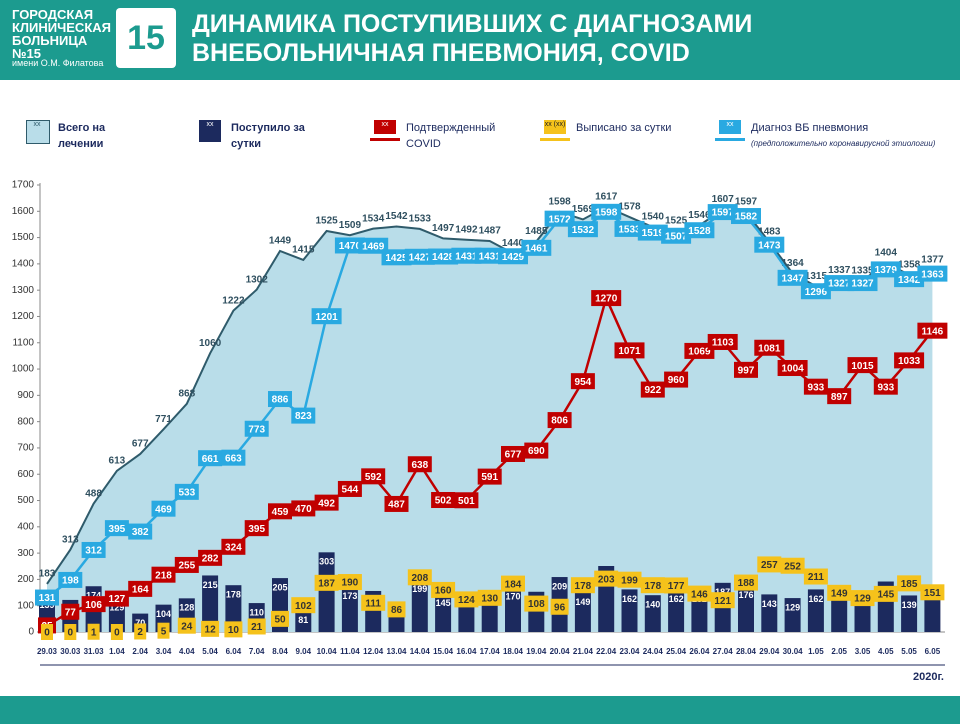 The width and height of the screenshot is (960, 724). I want to click on y-tick-label: 200, so click(25, 579).